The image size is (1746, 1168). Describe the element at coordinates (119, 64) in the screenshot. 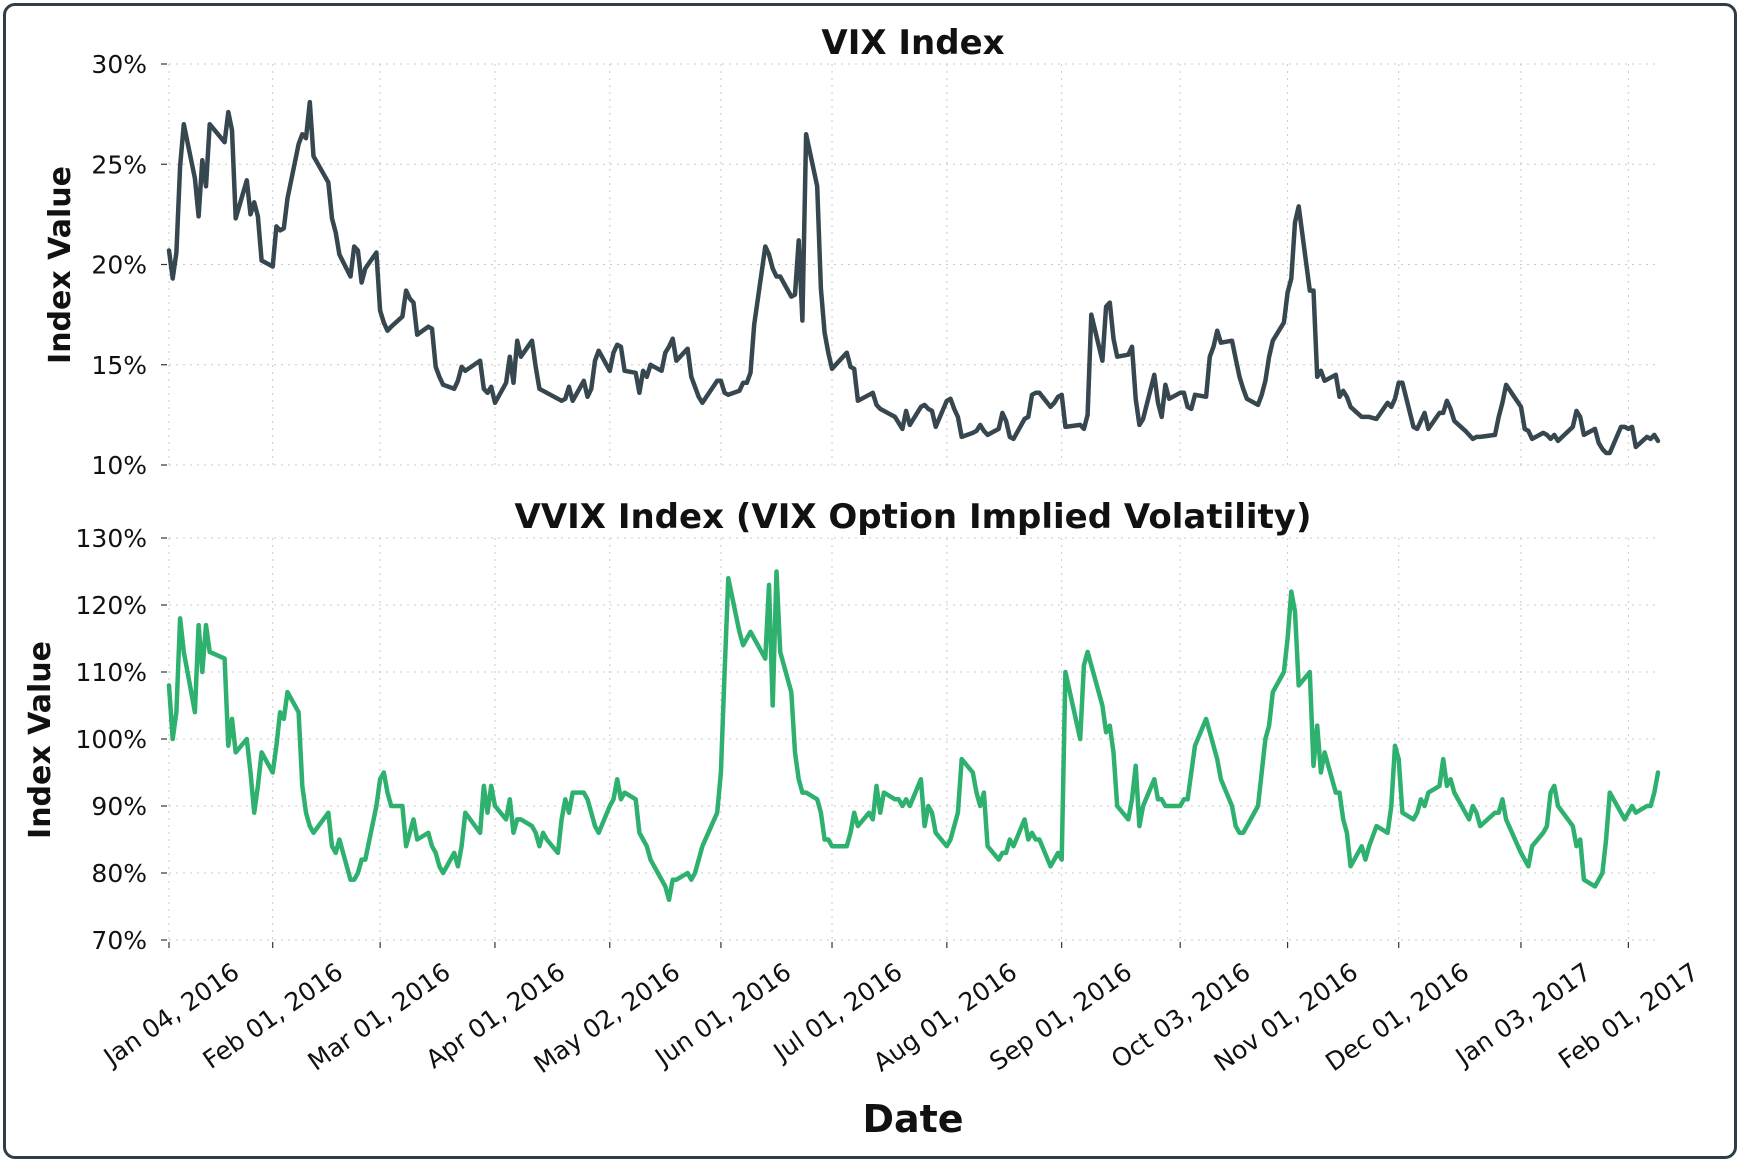

I see `y-tick-label: 30%` at that location.